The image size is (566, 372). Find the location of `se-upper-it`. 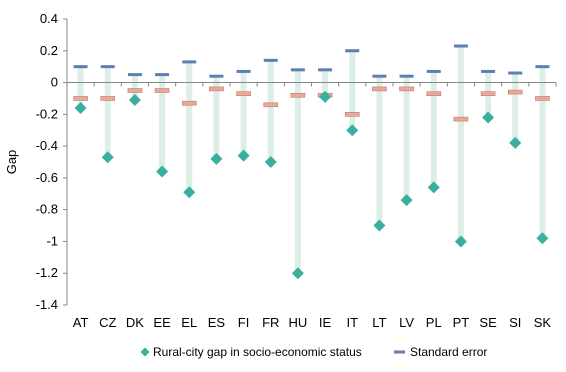

se-upper-it is located at coordinates (352, 51).